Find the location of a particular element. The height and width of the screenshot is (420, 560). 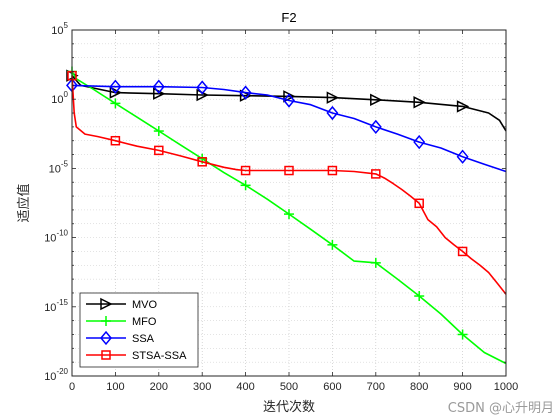

chart-title: F2 is located at coordinates (288, 17).